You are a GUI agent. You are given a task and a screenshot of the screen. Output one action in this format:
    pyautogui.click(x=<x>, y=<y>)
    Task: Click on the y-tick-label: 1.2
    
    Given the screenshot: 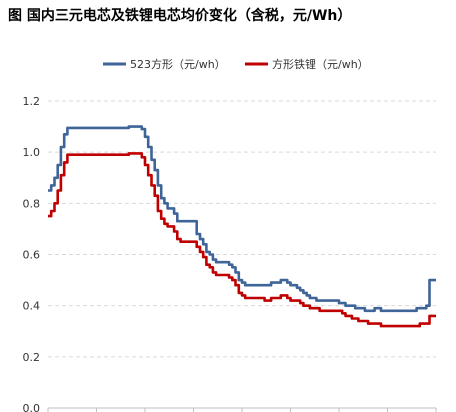 What is the action you would take?
    pyautogui.click(x=32, y=101)
    